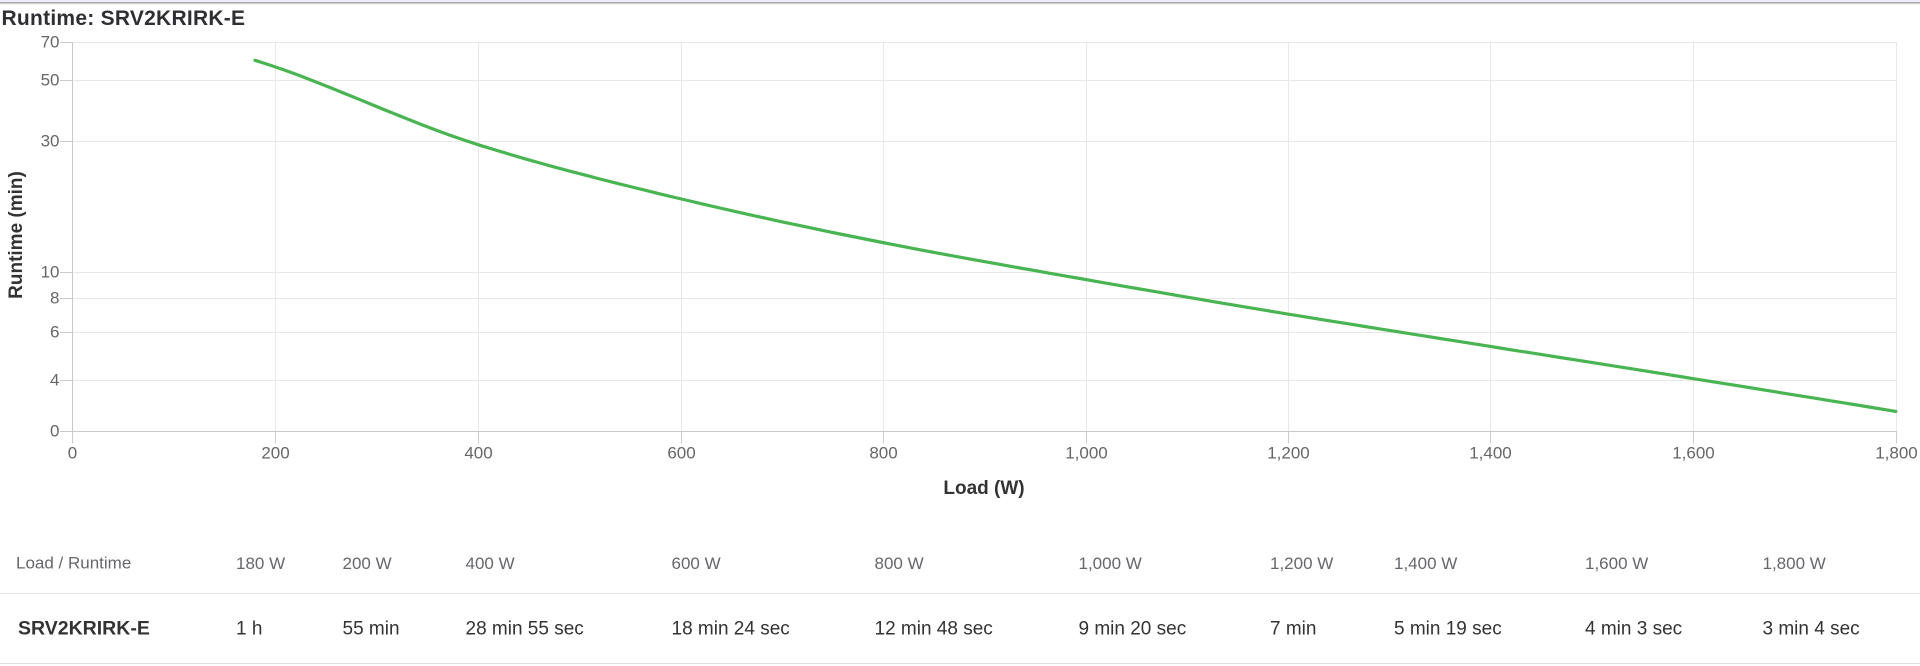 The width and height of the screenshot is (1920, 666). What do you see at coordinates (1133, 629) in the screenshot?
I see `svg-text: 9 min 20 sec` at bounding box center [1133, 629].